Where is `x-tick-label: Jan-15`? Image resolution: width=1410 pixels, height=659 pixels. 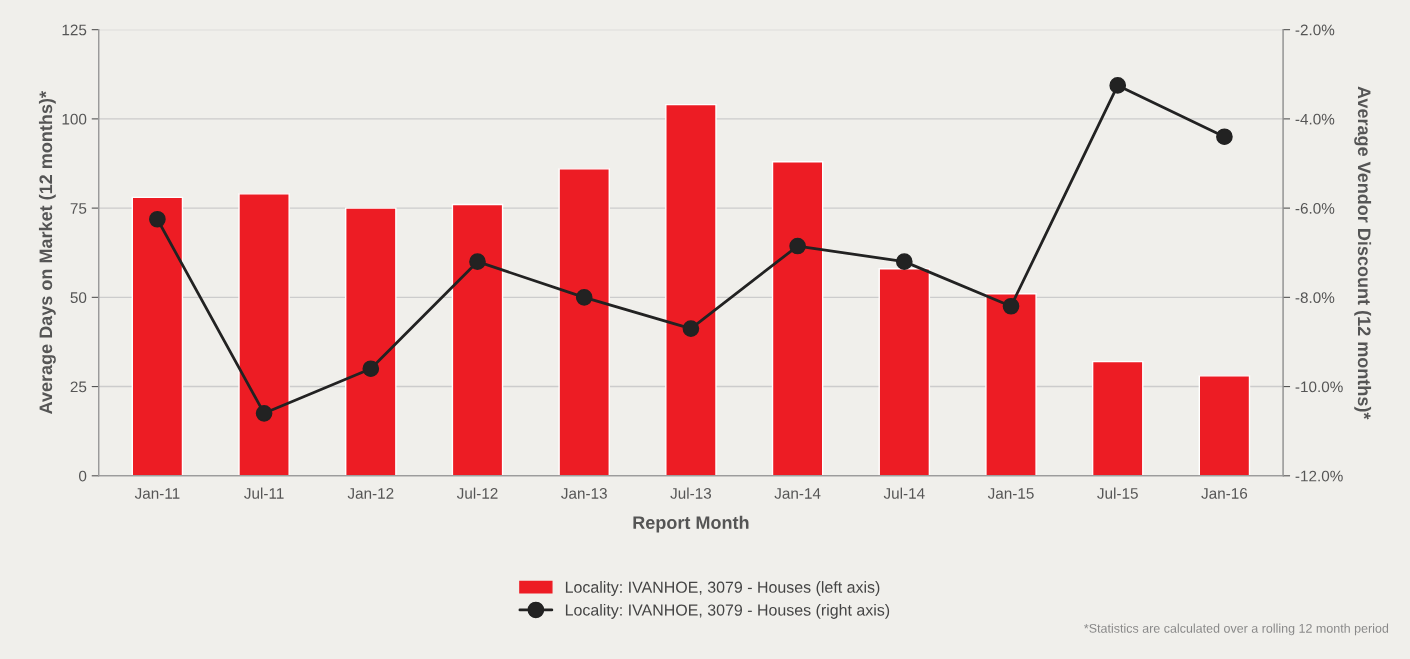
x-tick-label: Jan-15 is located at coordinates (1010, 493).